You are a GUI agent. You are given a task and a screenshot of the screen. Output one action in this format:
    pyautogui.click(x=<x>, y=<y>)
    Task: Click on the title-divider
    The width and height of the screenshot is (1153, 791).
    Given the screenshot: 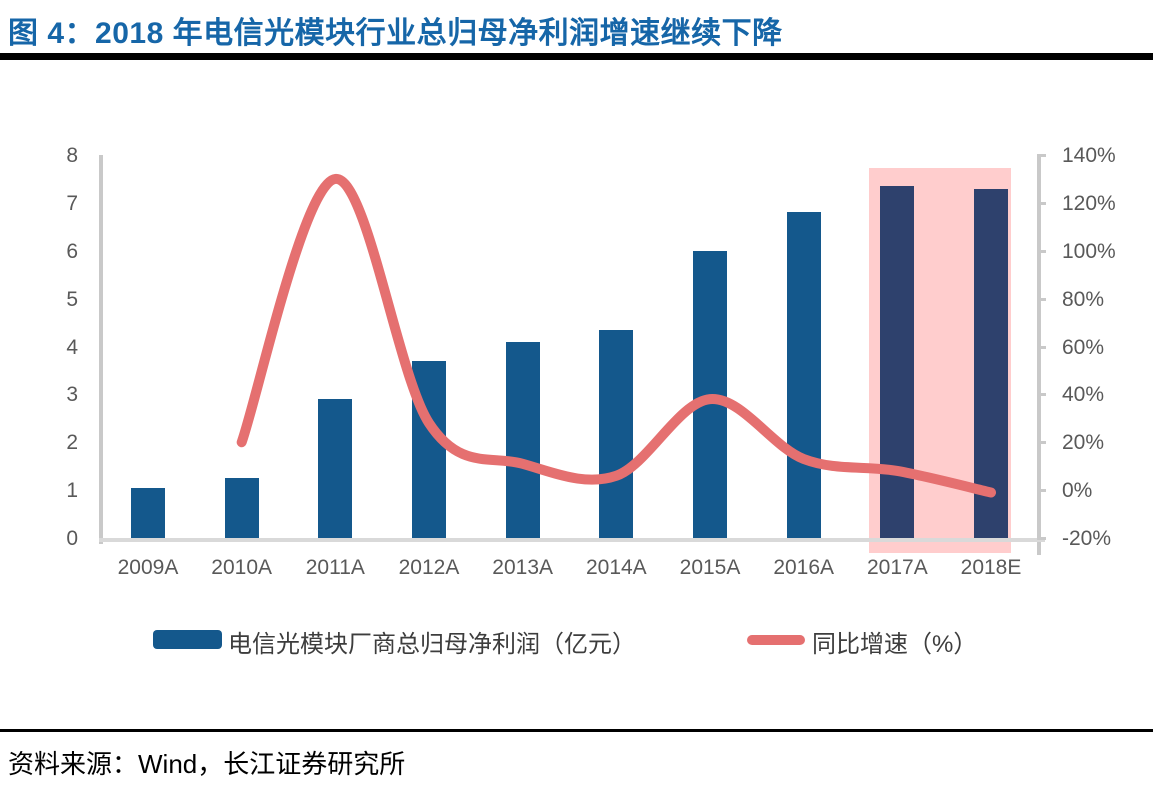 What is the action you would take?
    pyautogui.click(x=576, y=56)
    